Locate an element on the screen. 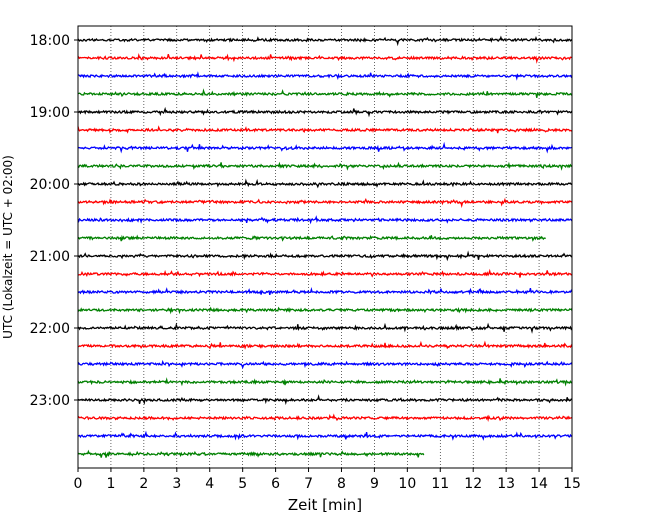 The image size is (650, 520). x-tick-label: 3 is located at coordinates (176, 484).